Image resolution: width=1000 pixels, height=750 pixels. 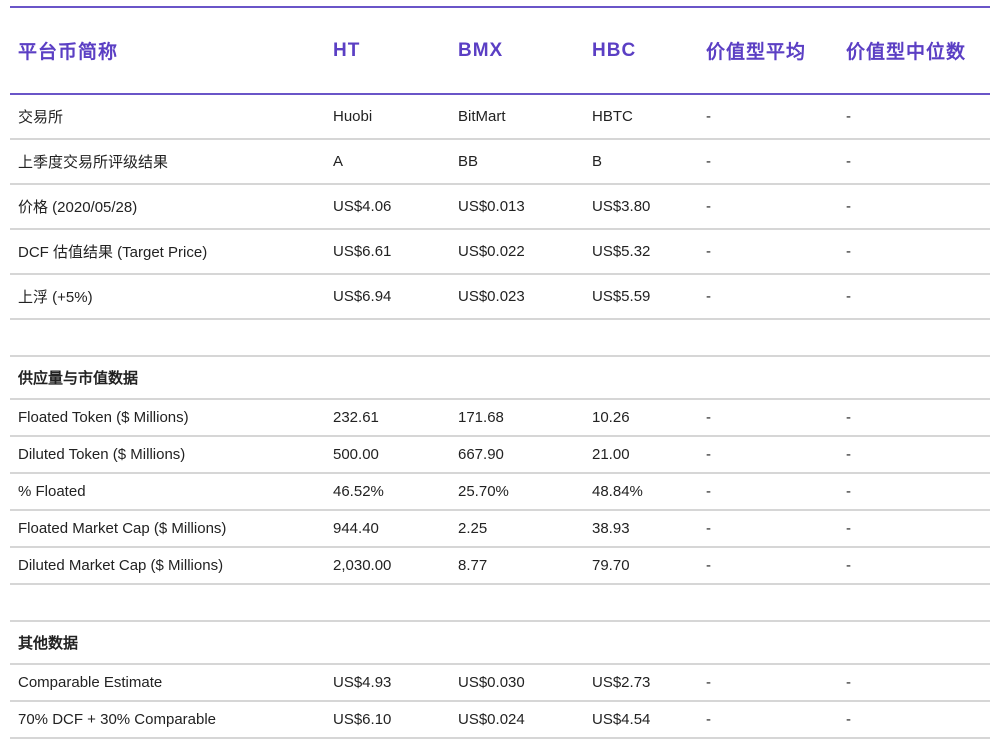 I want to click on top-rule, so click(x=500, y=7).